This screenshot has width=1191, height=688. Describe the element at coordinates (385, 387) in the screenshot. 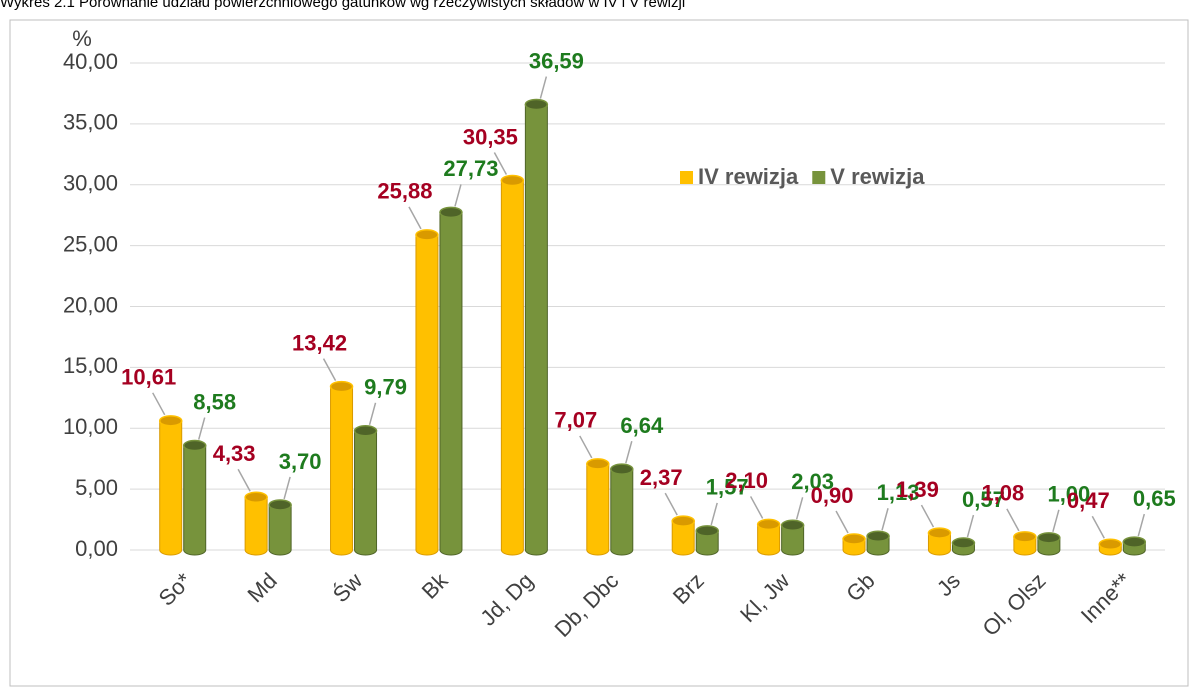

I see `value-label: 9,79` at that location.